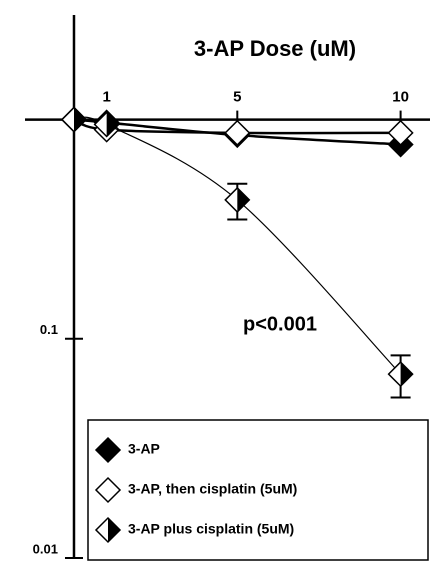 The image size is (437, 564). I want to click on x-tick-label: 10, so click(400, 97).